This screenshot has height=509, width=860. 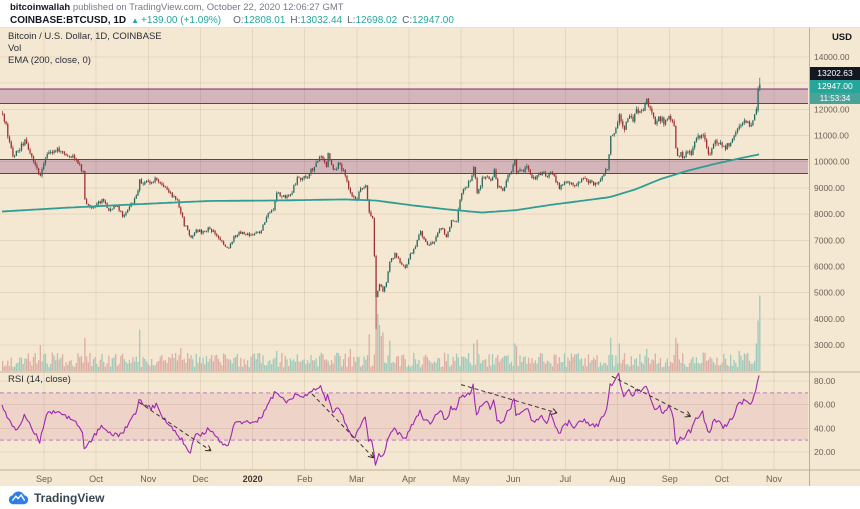 What do you see at coordinates (351, 20) in the screenshot?
I see `ohlc-low-label: L:` at bounding box center [351, 20].